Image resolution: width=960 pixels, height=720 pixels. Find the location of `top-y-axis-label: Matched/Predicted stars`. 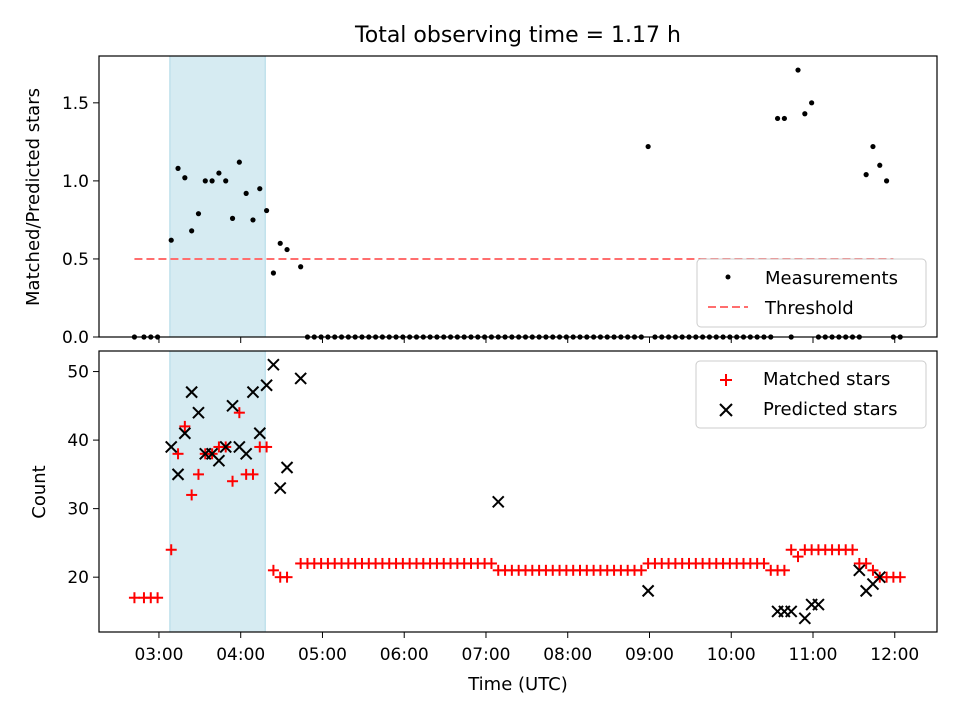

top-y-axis-label: Matched/Predicted stars is located at coordinates (33, 197).